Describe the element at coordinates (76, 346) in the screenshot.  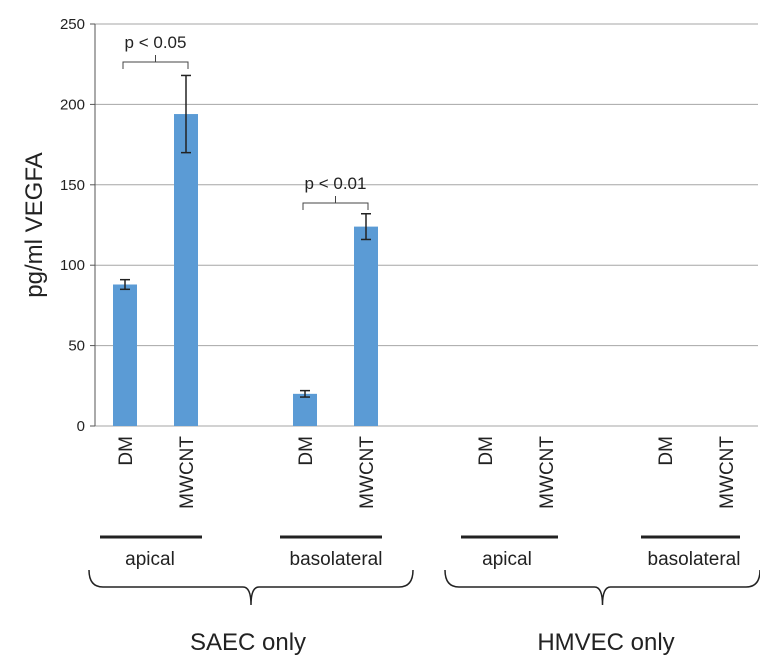
I see `y-tick-label: 50` at that location.